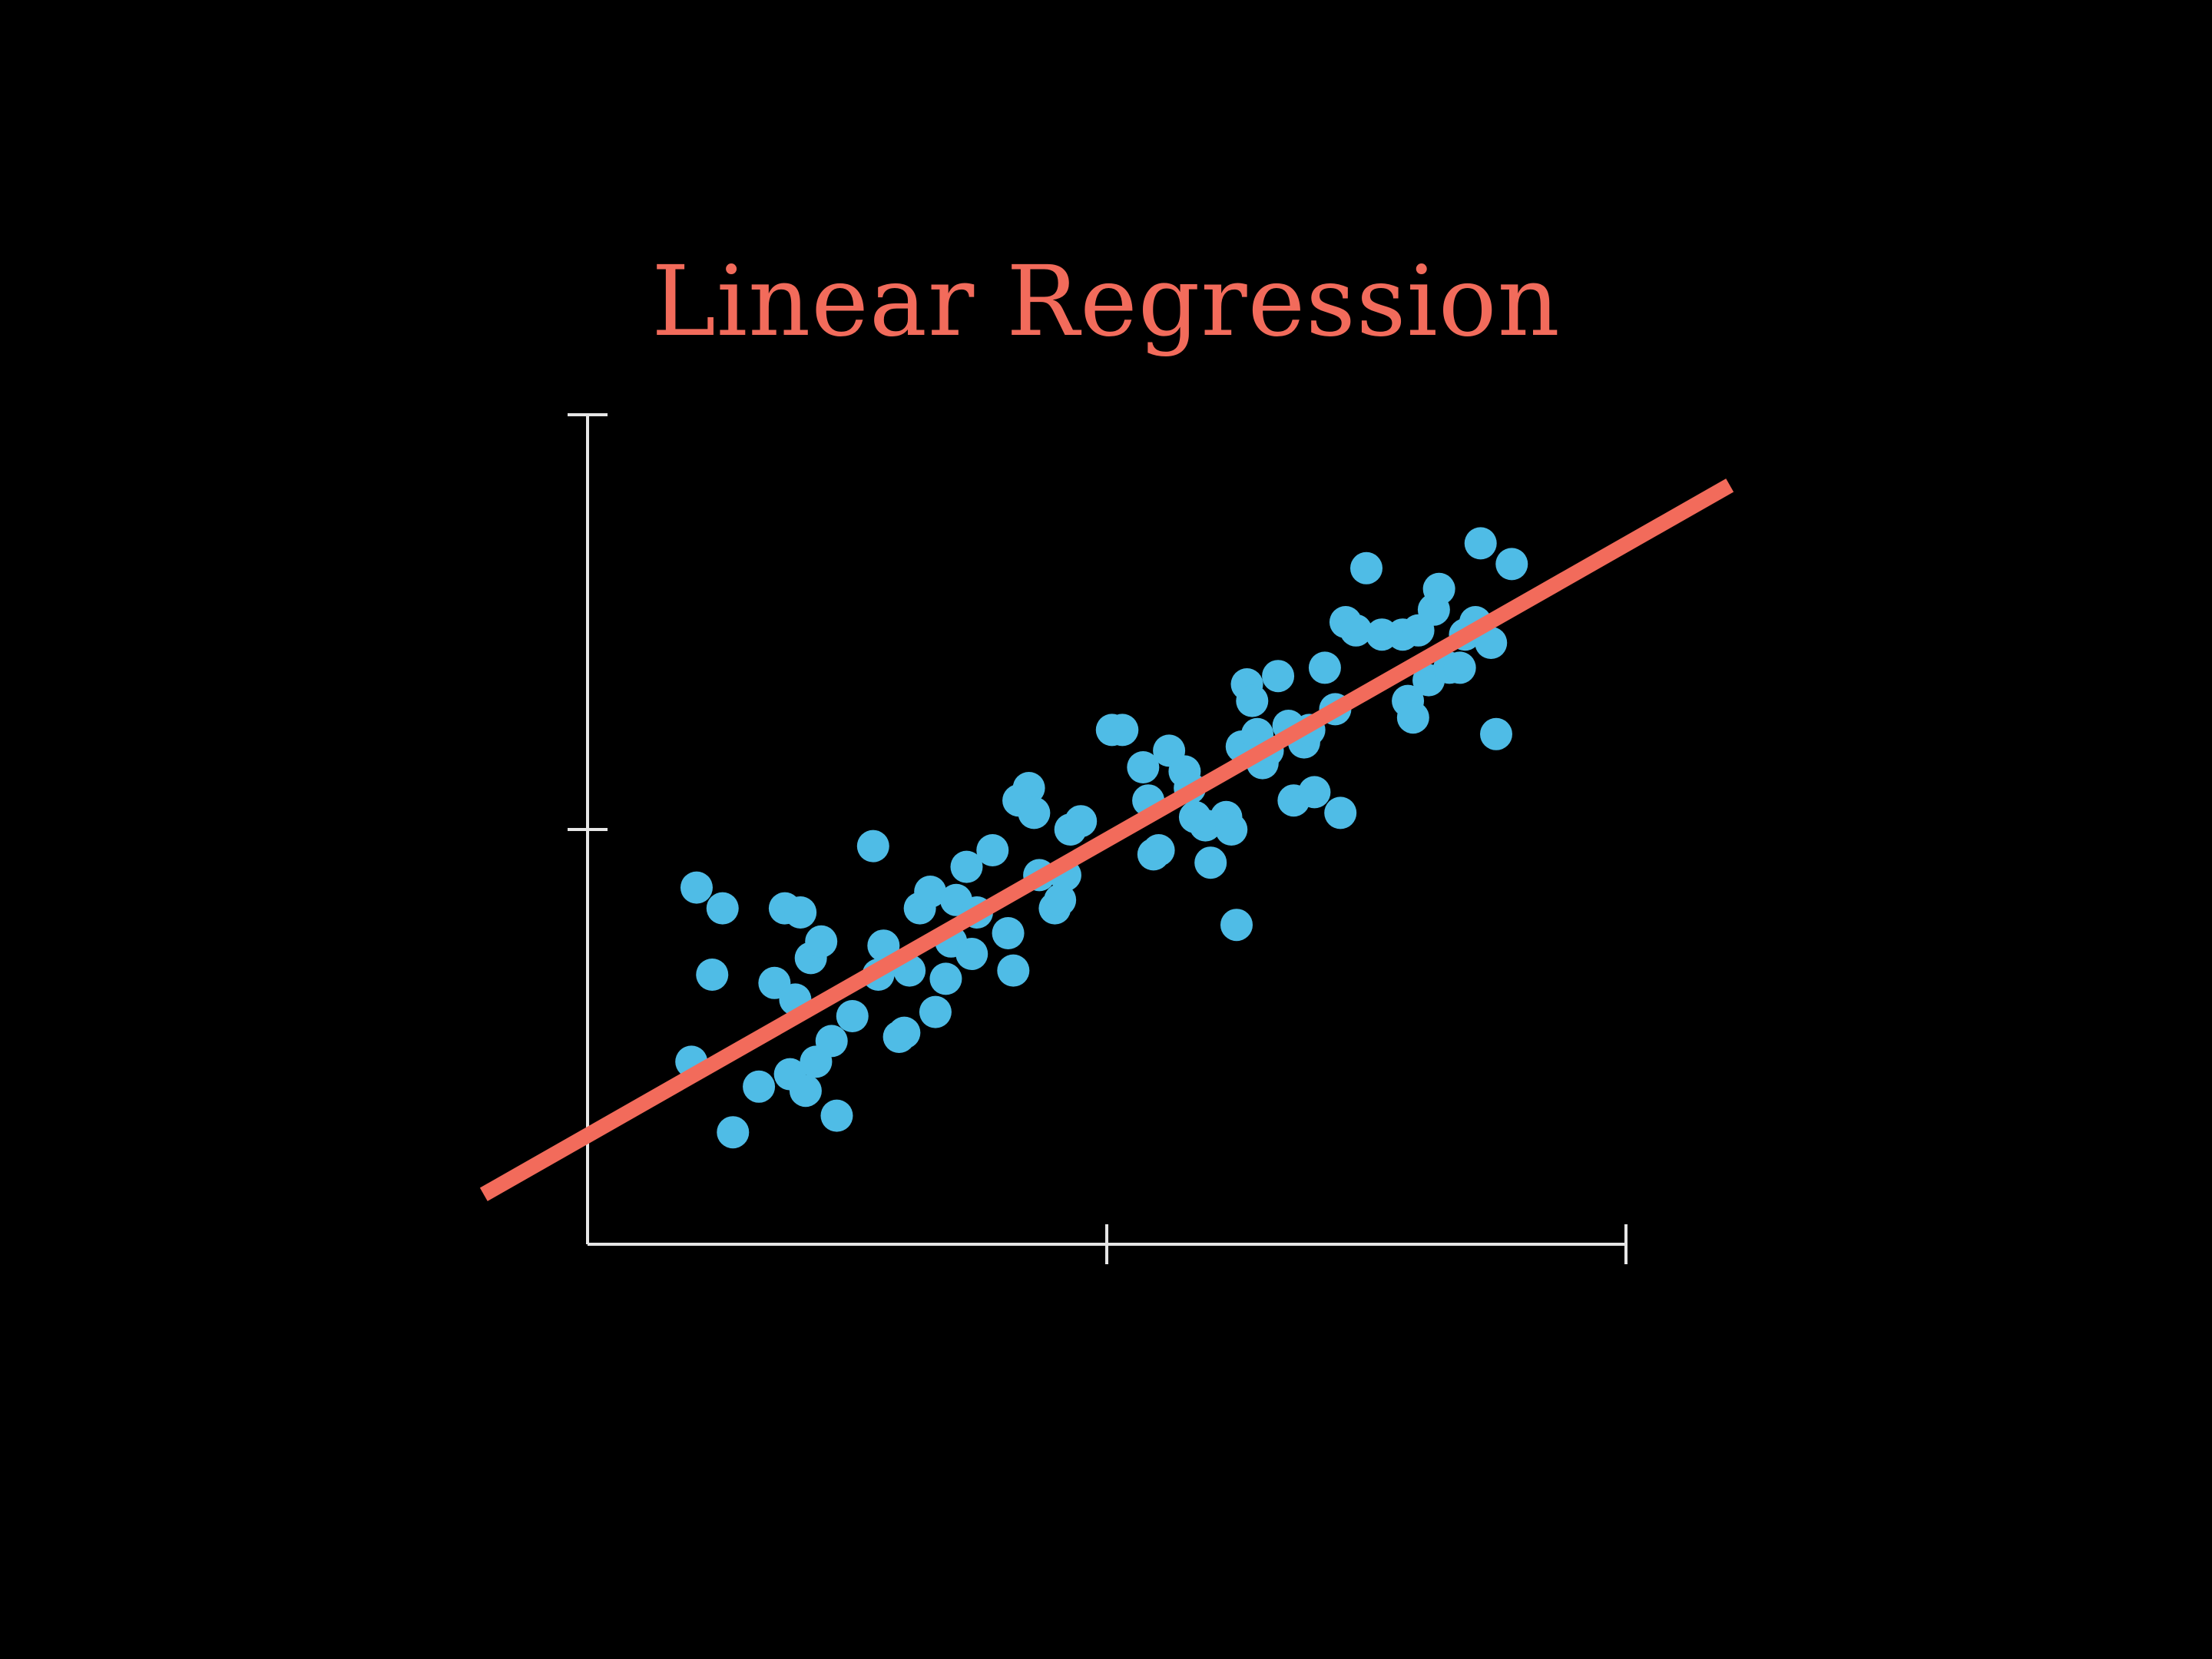 The height and width of the screenshot is (1659, 2212). What do you see at coordinates (1101, 838) in the screenshot?
I see `data-points` at bounding box center [1101, 838].